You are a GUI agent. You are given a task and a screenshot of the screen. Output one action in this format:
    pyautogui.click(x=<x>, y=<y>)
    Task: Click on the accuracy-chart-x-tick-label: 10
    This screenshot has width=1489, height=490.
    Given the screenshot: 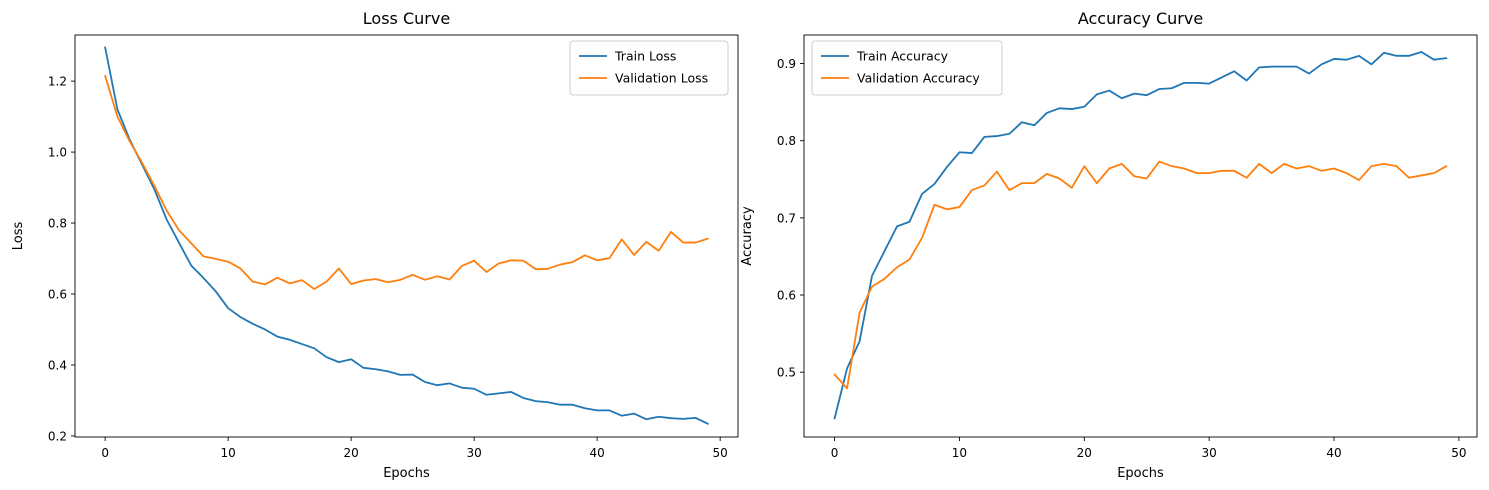 What is the action you would take?
    pyautogui.click(x=959, y=453)
    